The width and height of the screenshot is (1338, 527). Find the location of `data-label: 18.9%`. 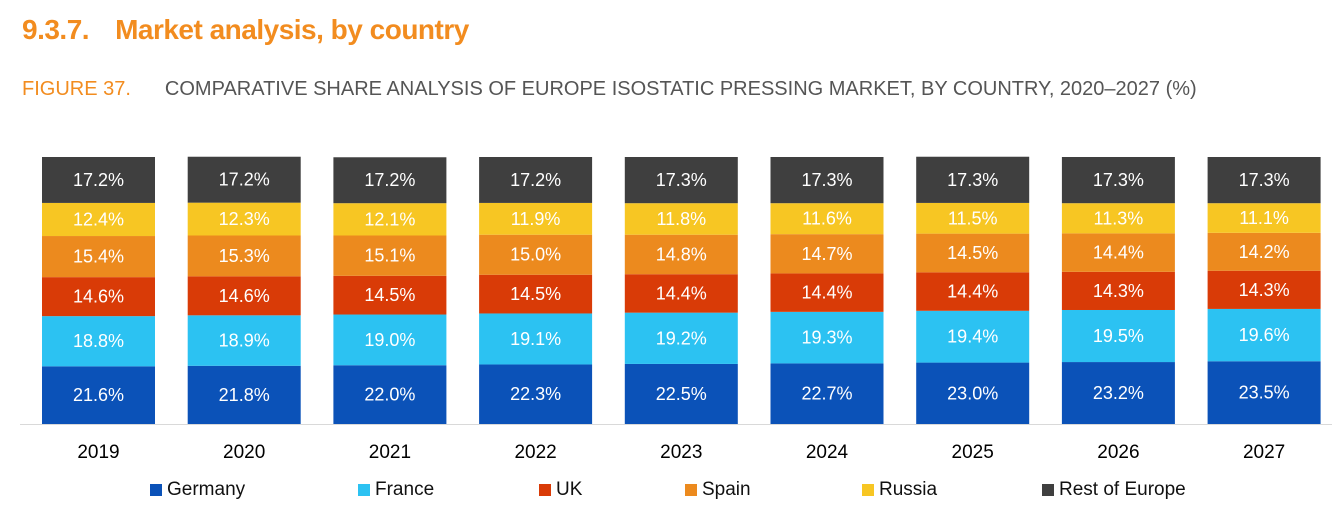

data-label: 18.9% is located at coordinates (244, 341).